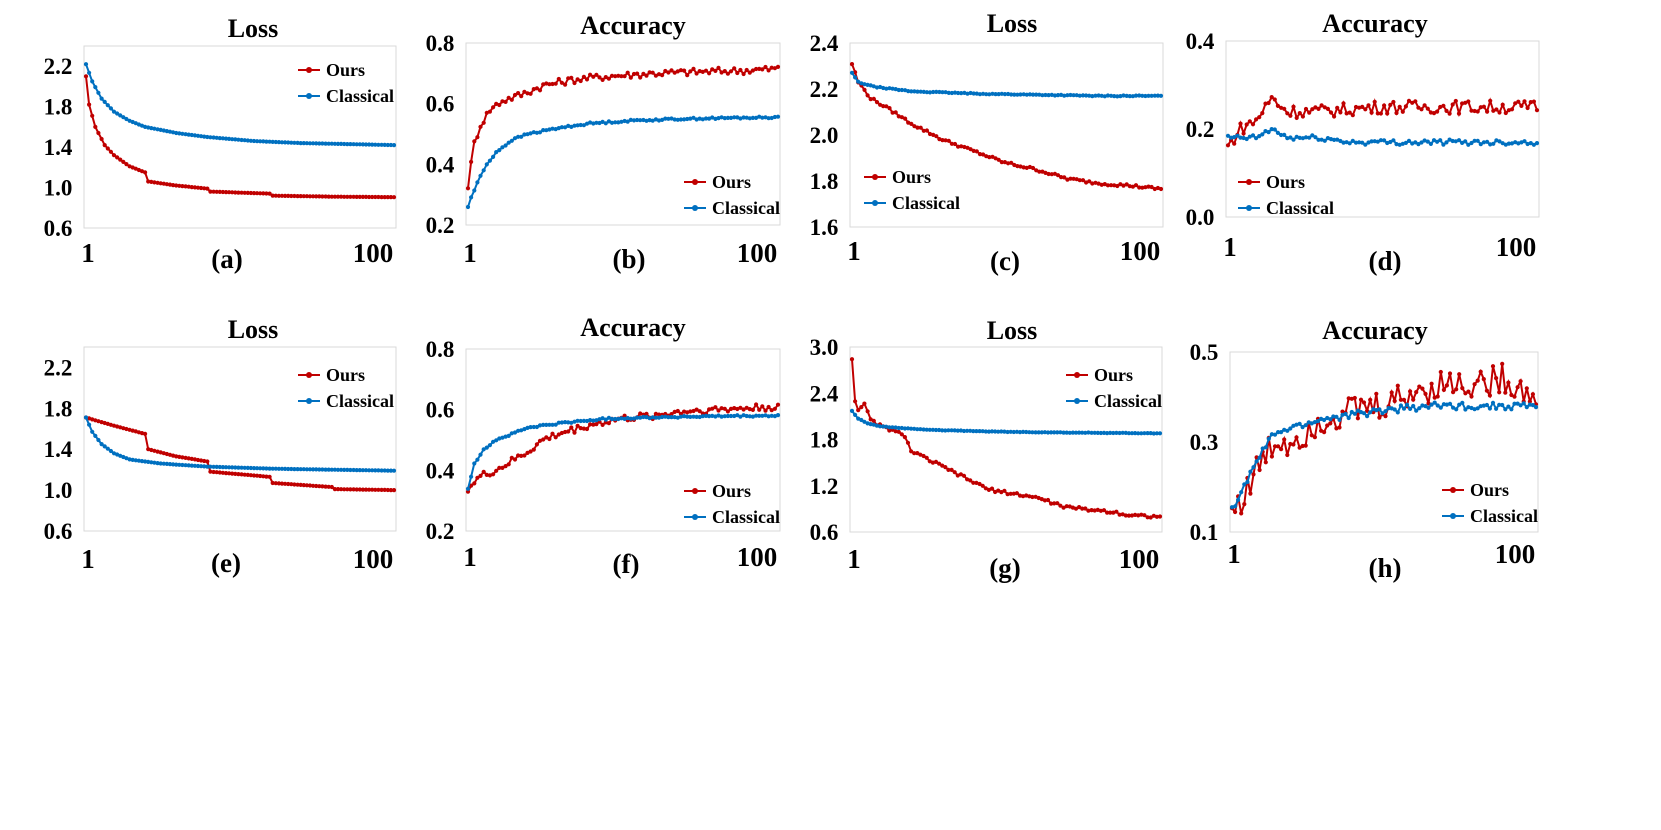 Image resolution: width=1661 pixels, height=830 pixels. What do you see at coordinates (629, 259) in the screenshot?
I see `chart-caption: (b)` at bounding box center [629, 259].